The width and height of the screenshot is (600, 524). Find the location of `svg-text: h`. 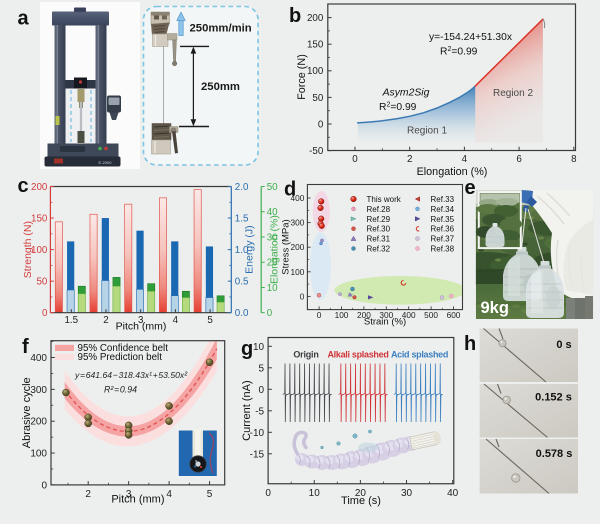

svg-text: h is located at coordinates (470, 344).